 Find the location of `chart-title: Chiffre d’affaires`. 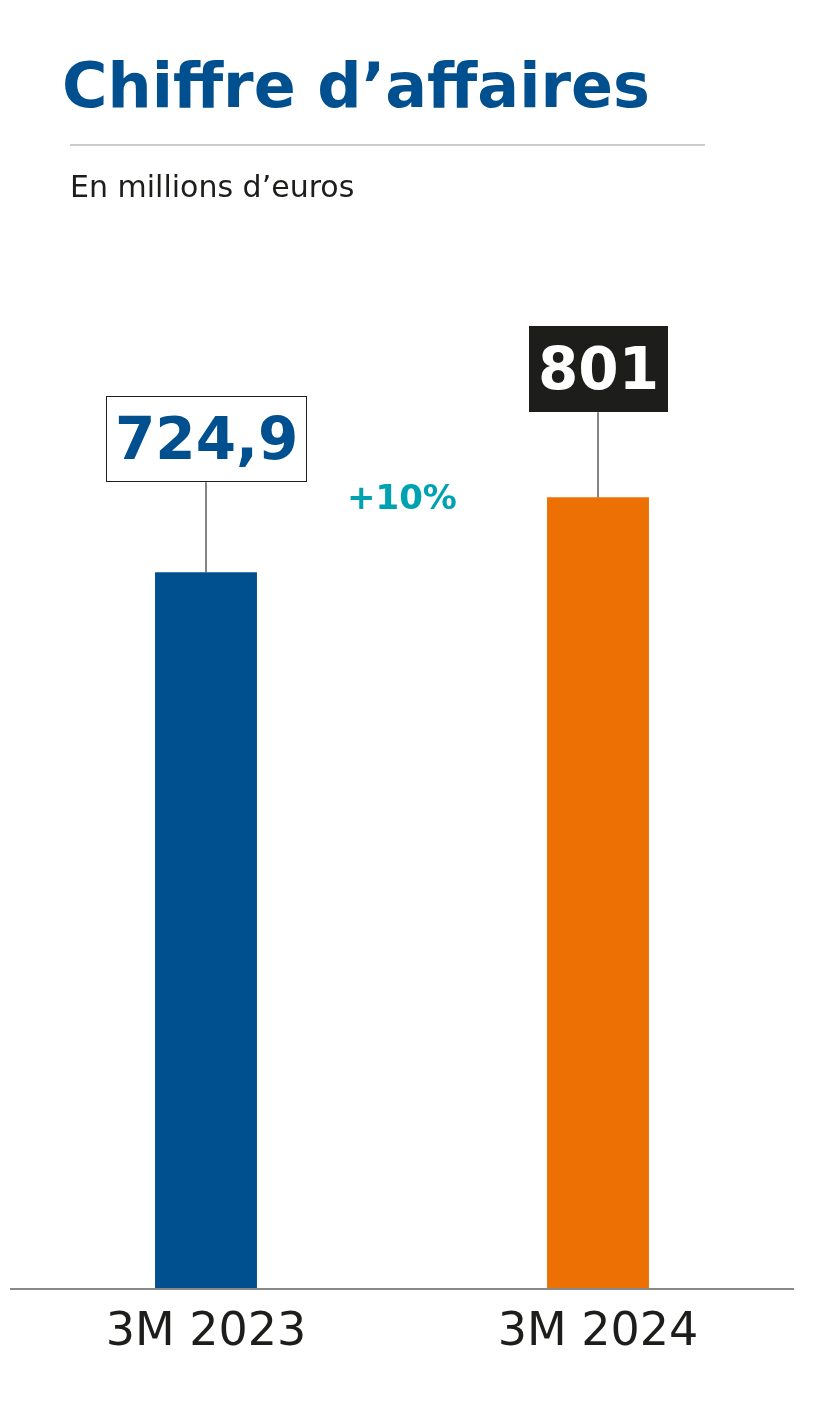

chart-title: Chiffre d’affaires is located at coordinates (356, 85).